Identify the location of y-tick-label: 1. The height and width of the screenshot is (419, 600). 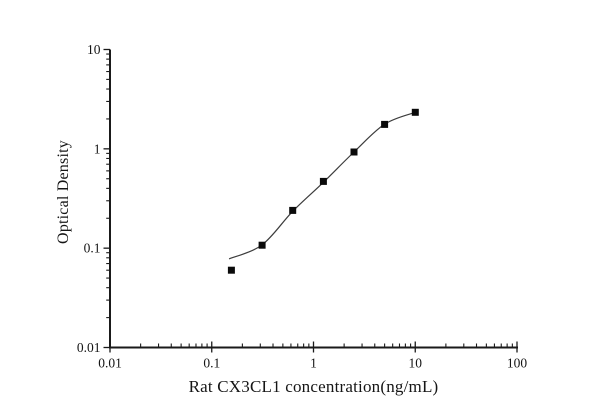
(97, 148).